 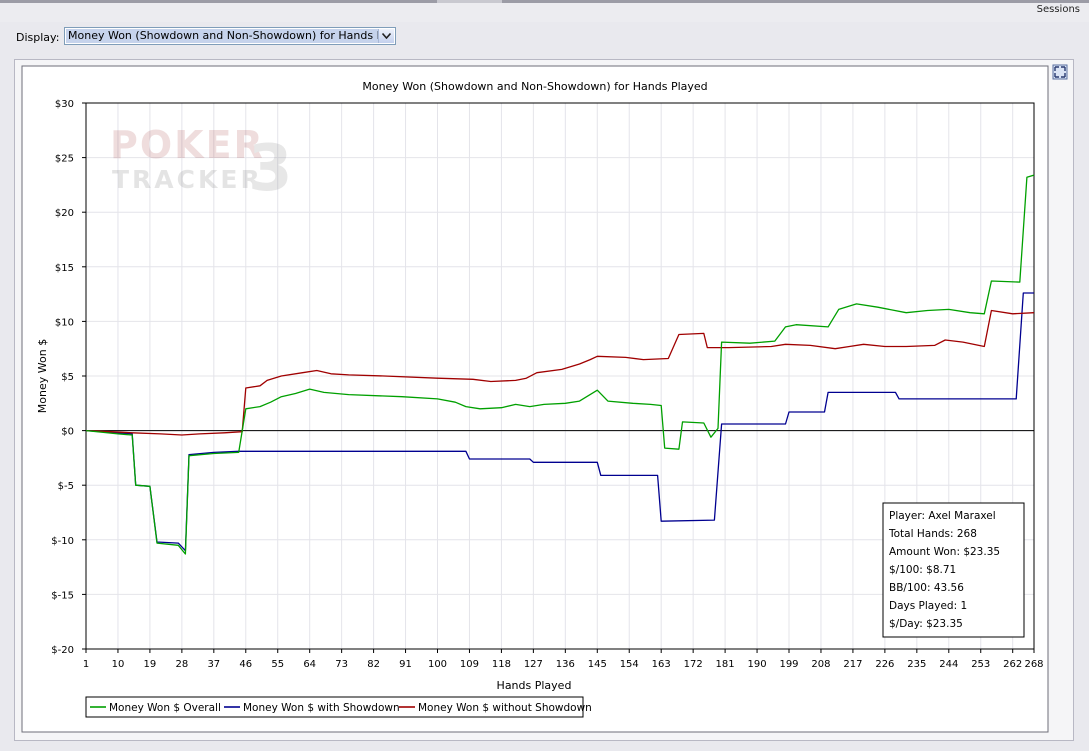 I want to click on x-tick-label: 262, so click(x=1012, y=664).